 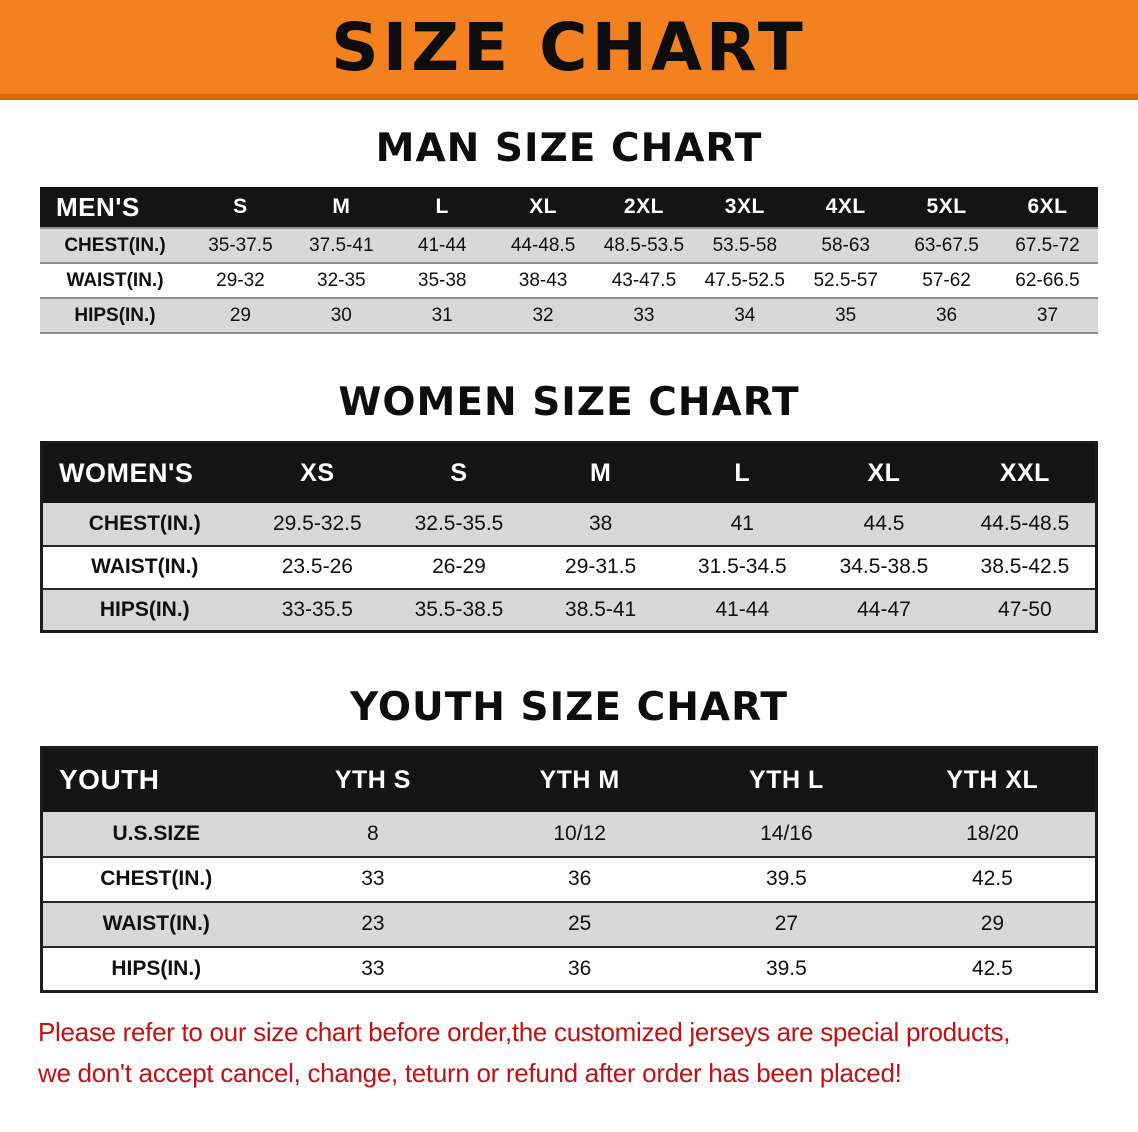 What do you see at coordinates (317, 523) in the screenshot?
I see `size-value-cell: 29.5-32.5` at bounding box center [317, 523].